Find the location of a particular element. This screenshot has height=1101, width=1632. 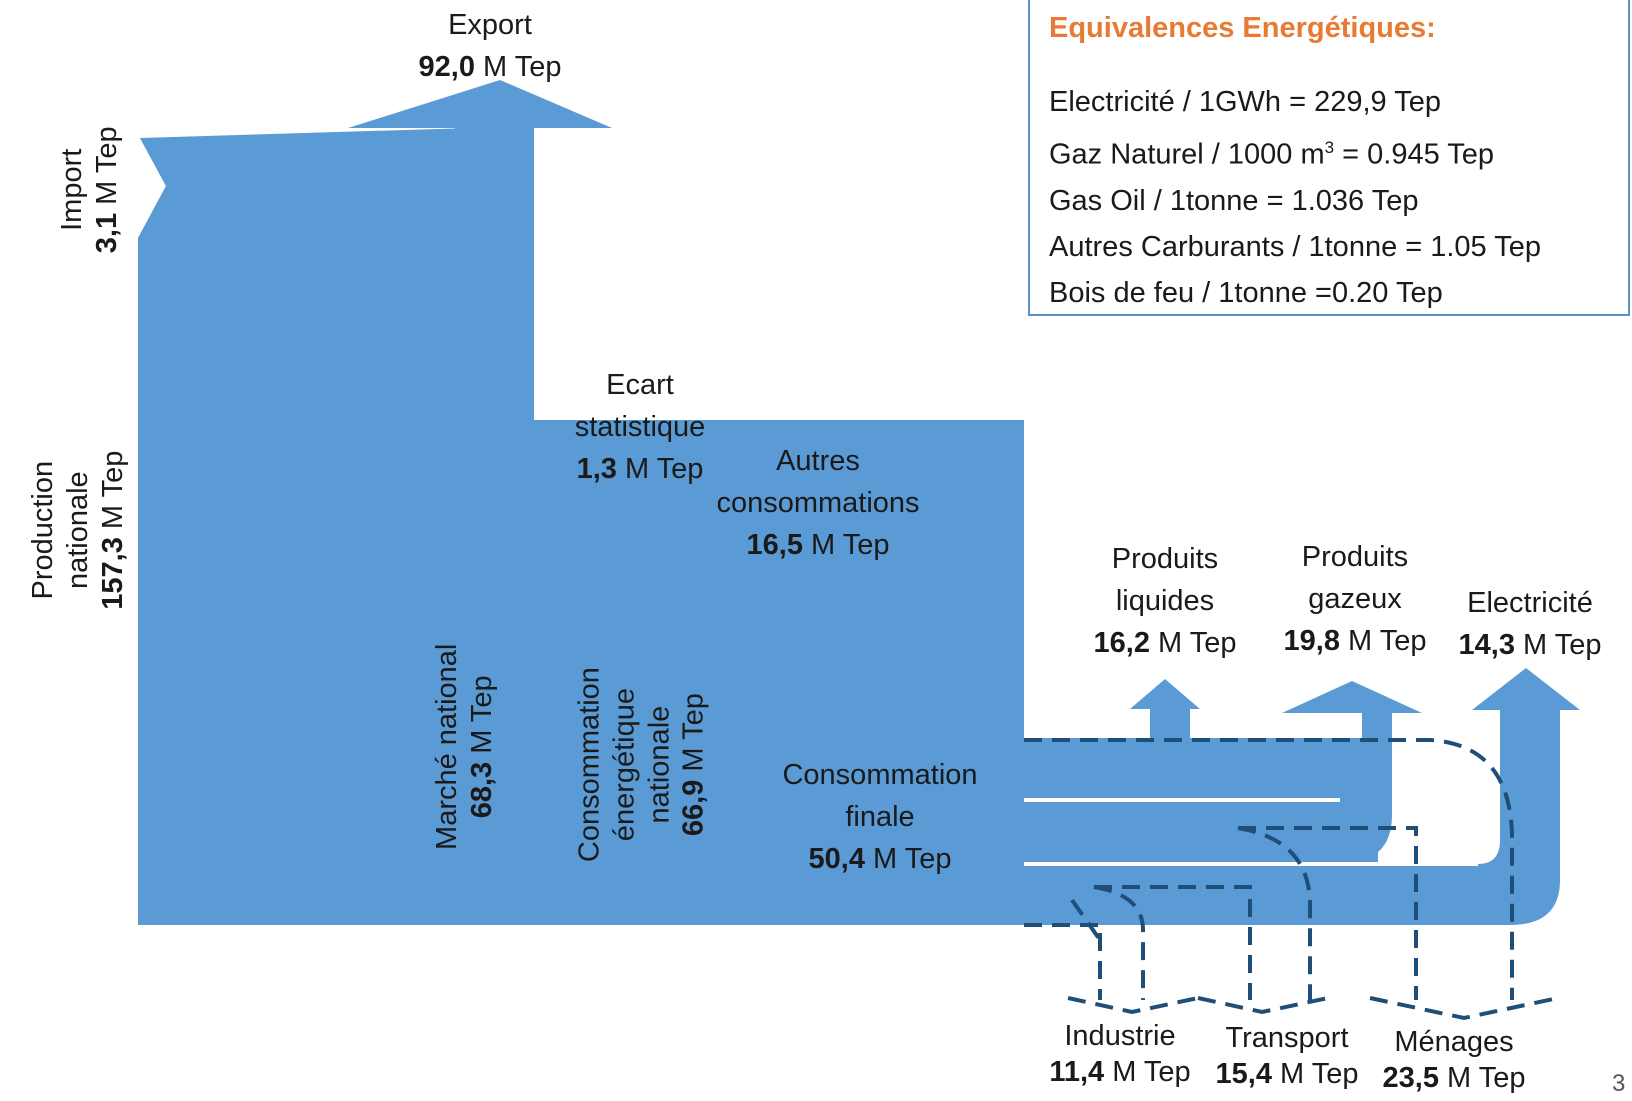

conso-finale-title-2: finale is located at coordinates (880, 817).